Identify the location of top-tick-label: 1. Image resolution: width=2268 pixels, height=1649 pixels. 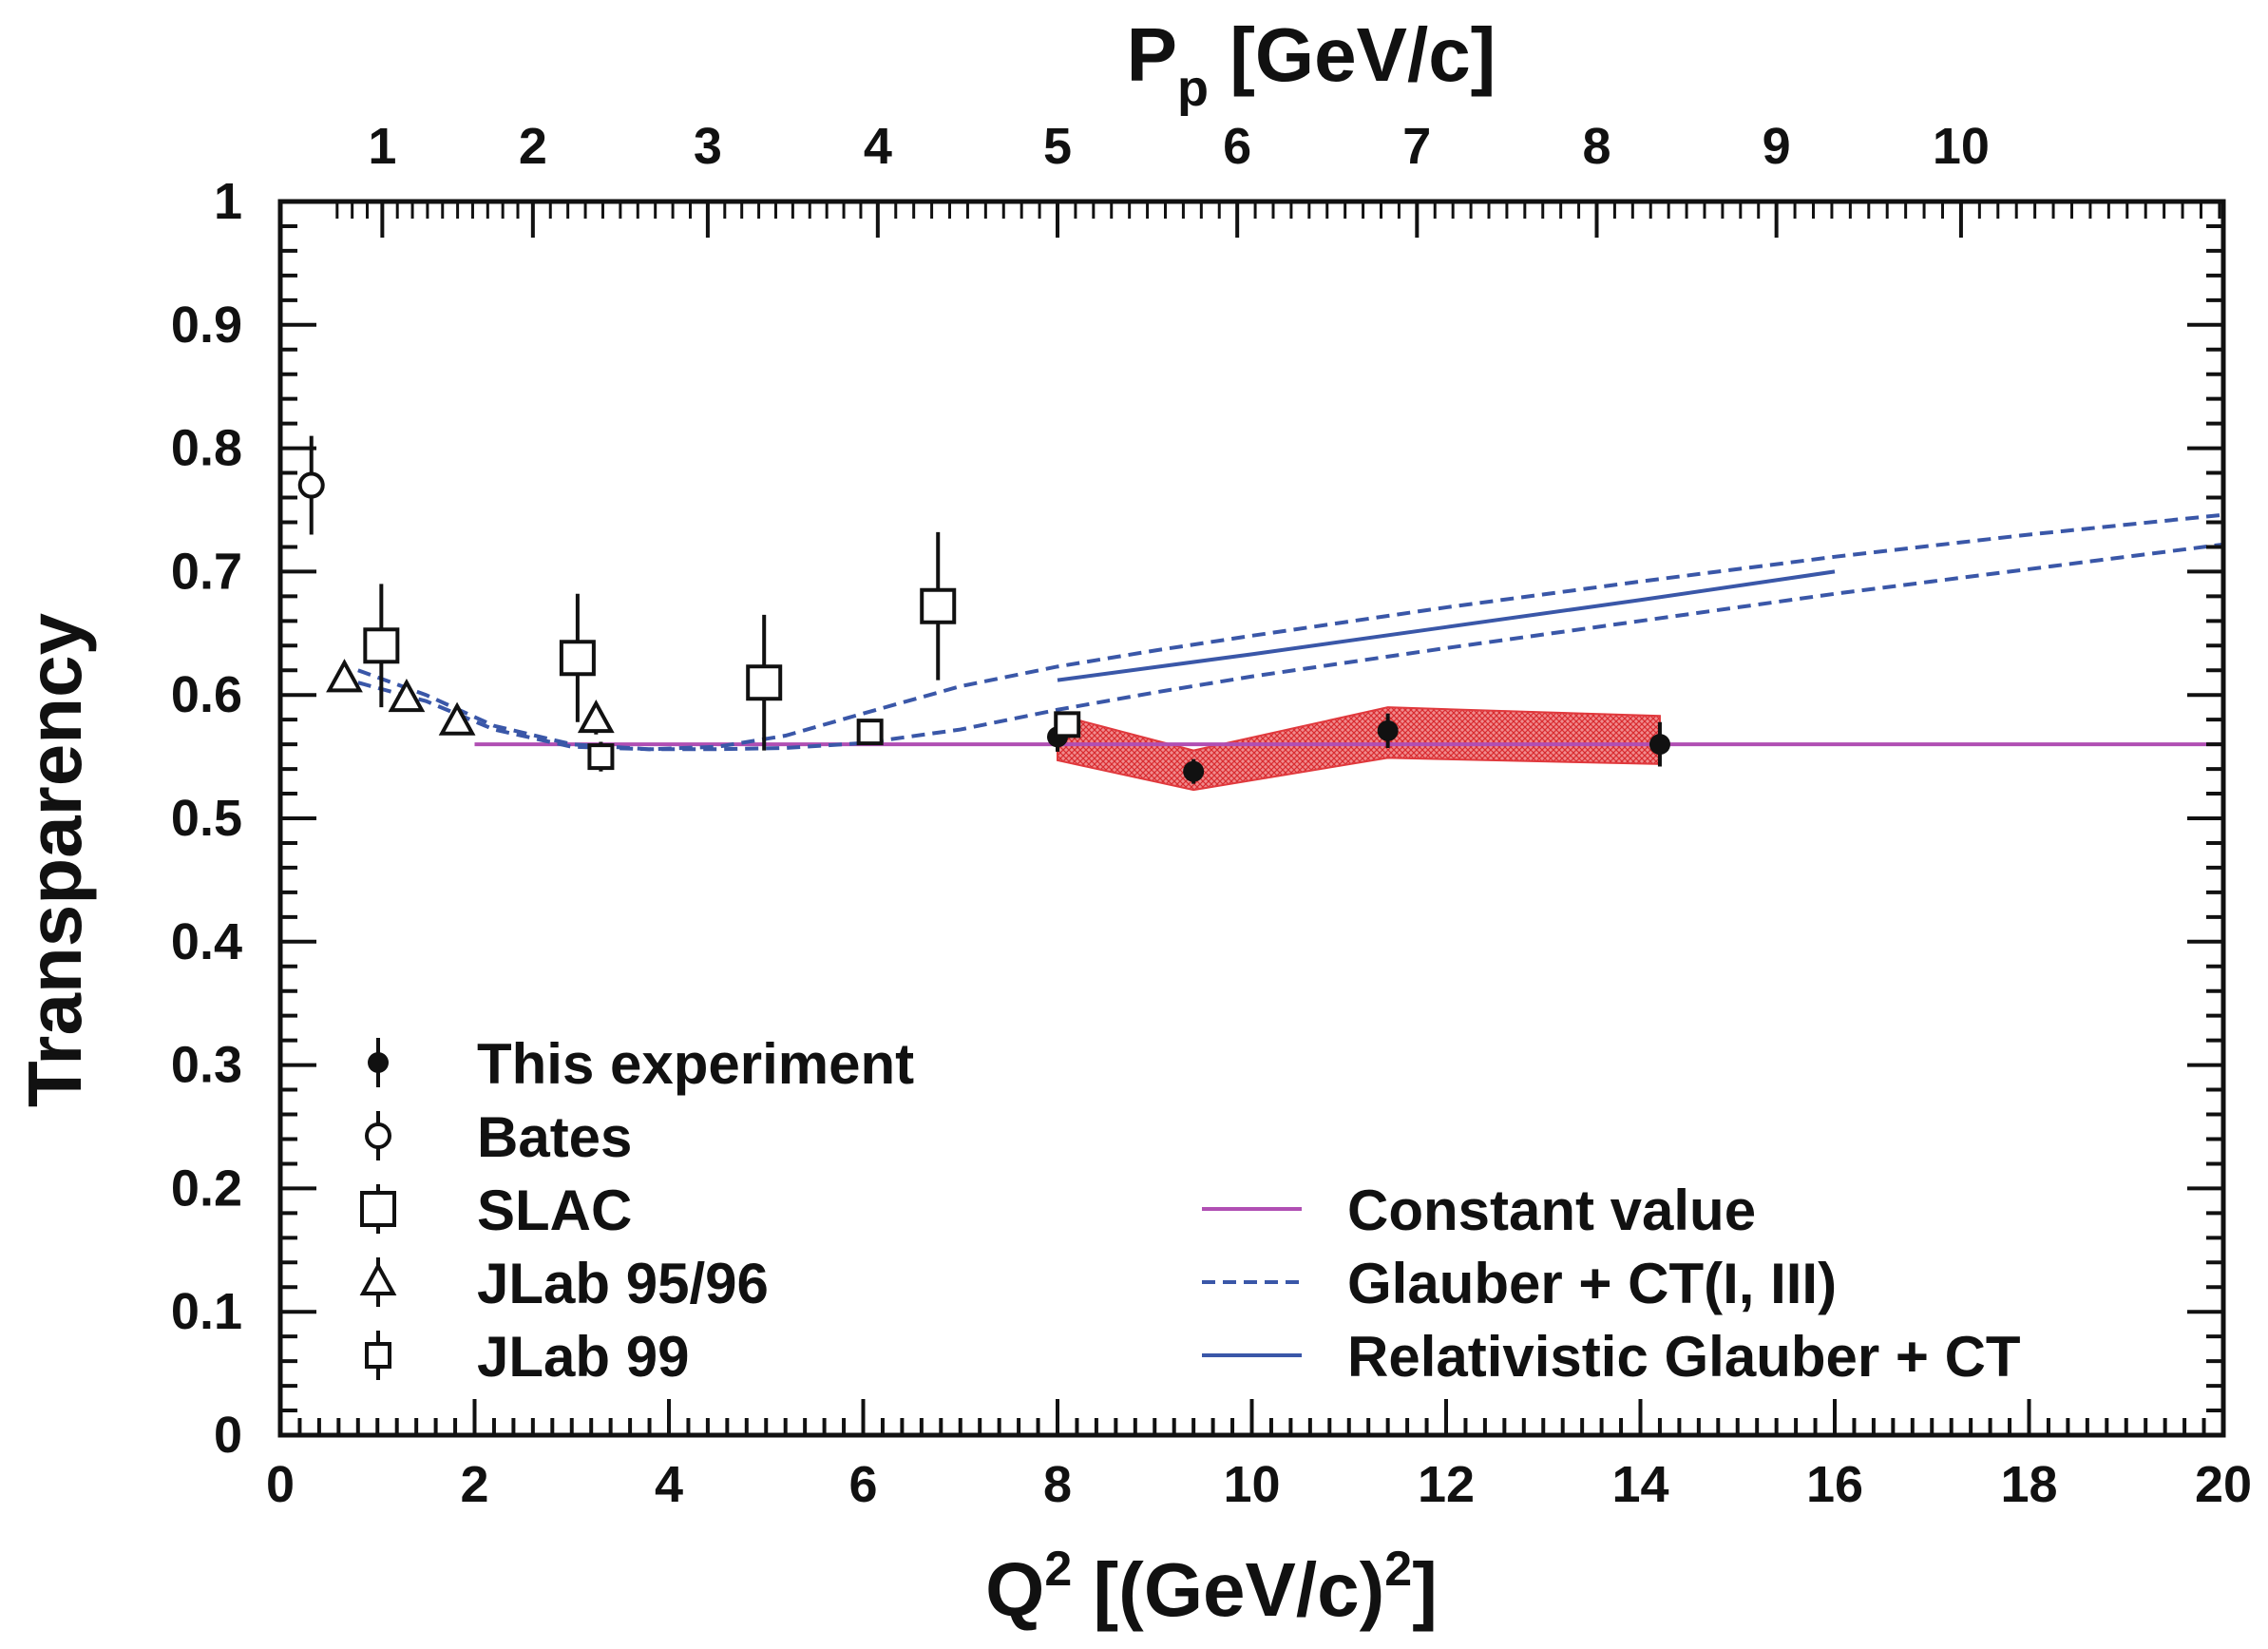
(382, 146).